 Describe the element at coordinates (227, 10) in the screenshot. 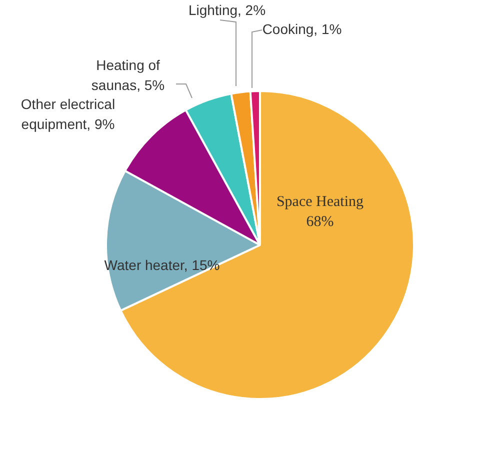

I see `slice-label: Lighting, 2%` at that location.